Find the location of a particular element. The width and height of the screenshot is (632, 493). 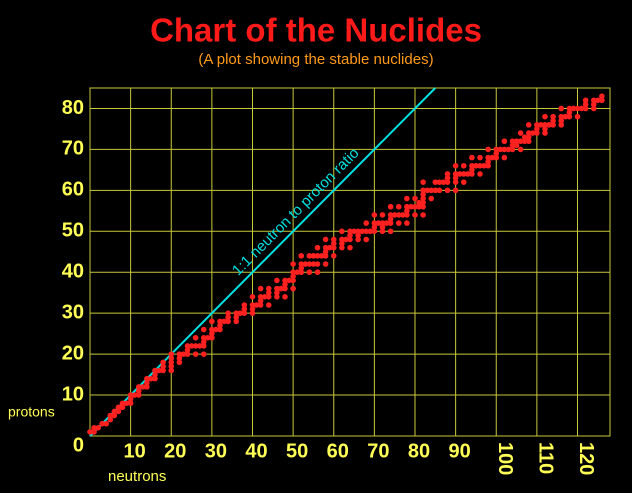

x-tick-label: 100 is located at coordinates (505, 458).